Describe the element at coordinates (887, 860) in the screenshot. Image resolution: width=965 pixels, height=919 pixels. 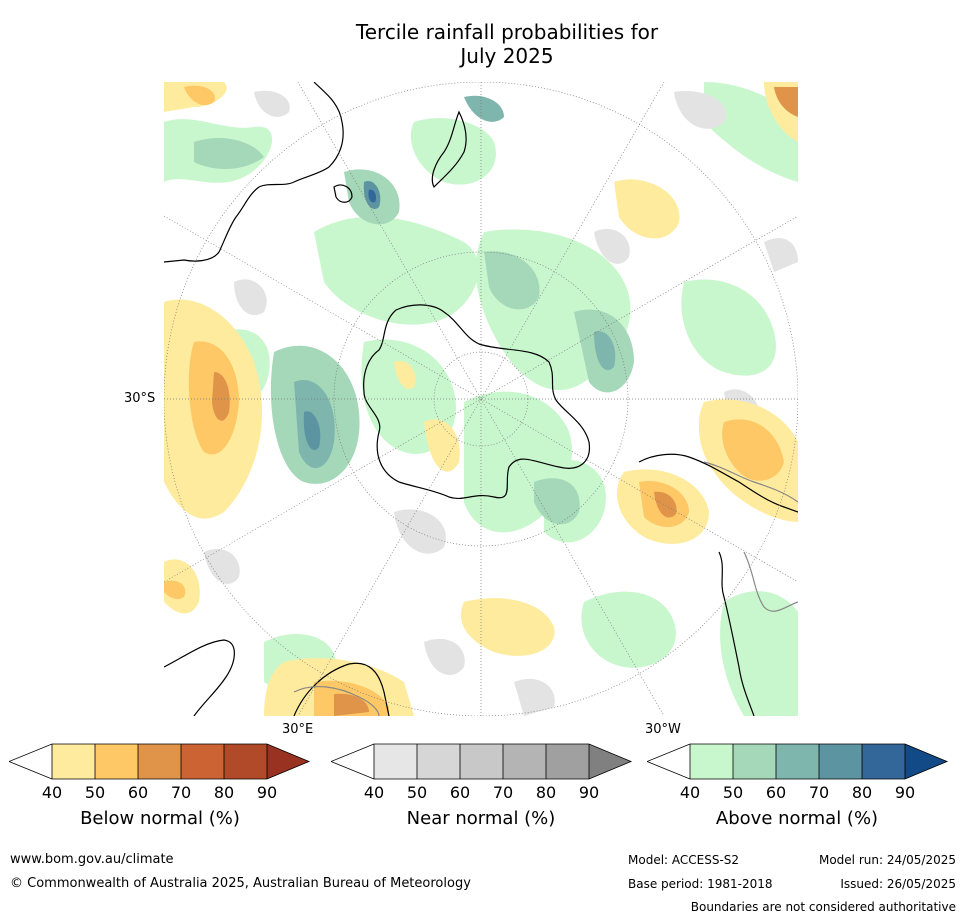
I see `footer-model-run: Model run: 24/05/2025` at that location.